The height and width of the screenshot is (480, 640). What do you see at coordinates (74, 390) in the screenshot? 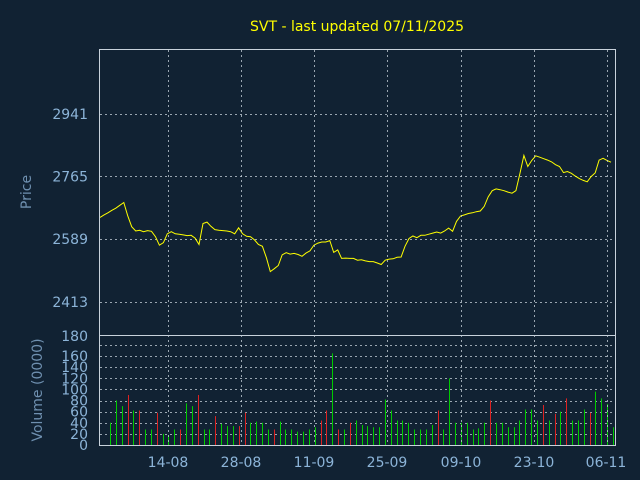
I see `volume-tick-label: 100` at bounding box center [74, 390].